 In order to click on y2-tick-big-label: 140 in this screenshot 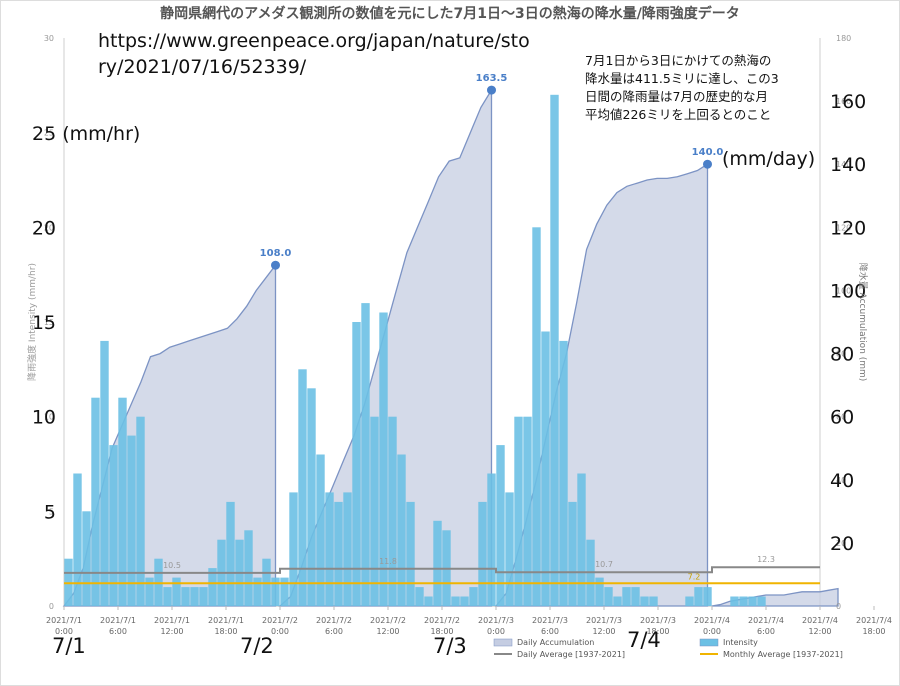, I will do `click(848, 165)`.